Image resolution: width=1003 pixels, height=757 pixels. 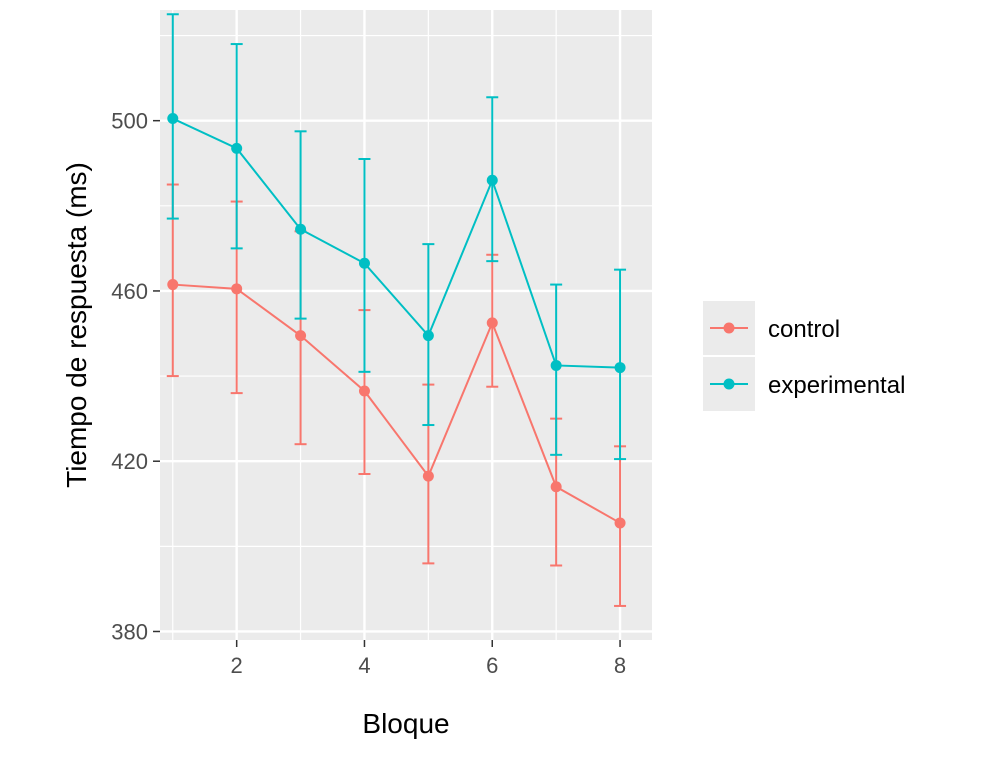 What do you see at coordinates (428, 659) in the screenshot?
I see `x-axis: 2 4 6 8` at bounding box center [428, 659].